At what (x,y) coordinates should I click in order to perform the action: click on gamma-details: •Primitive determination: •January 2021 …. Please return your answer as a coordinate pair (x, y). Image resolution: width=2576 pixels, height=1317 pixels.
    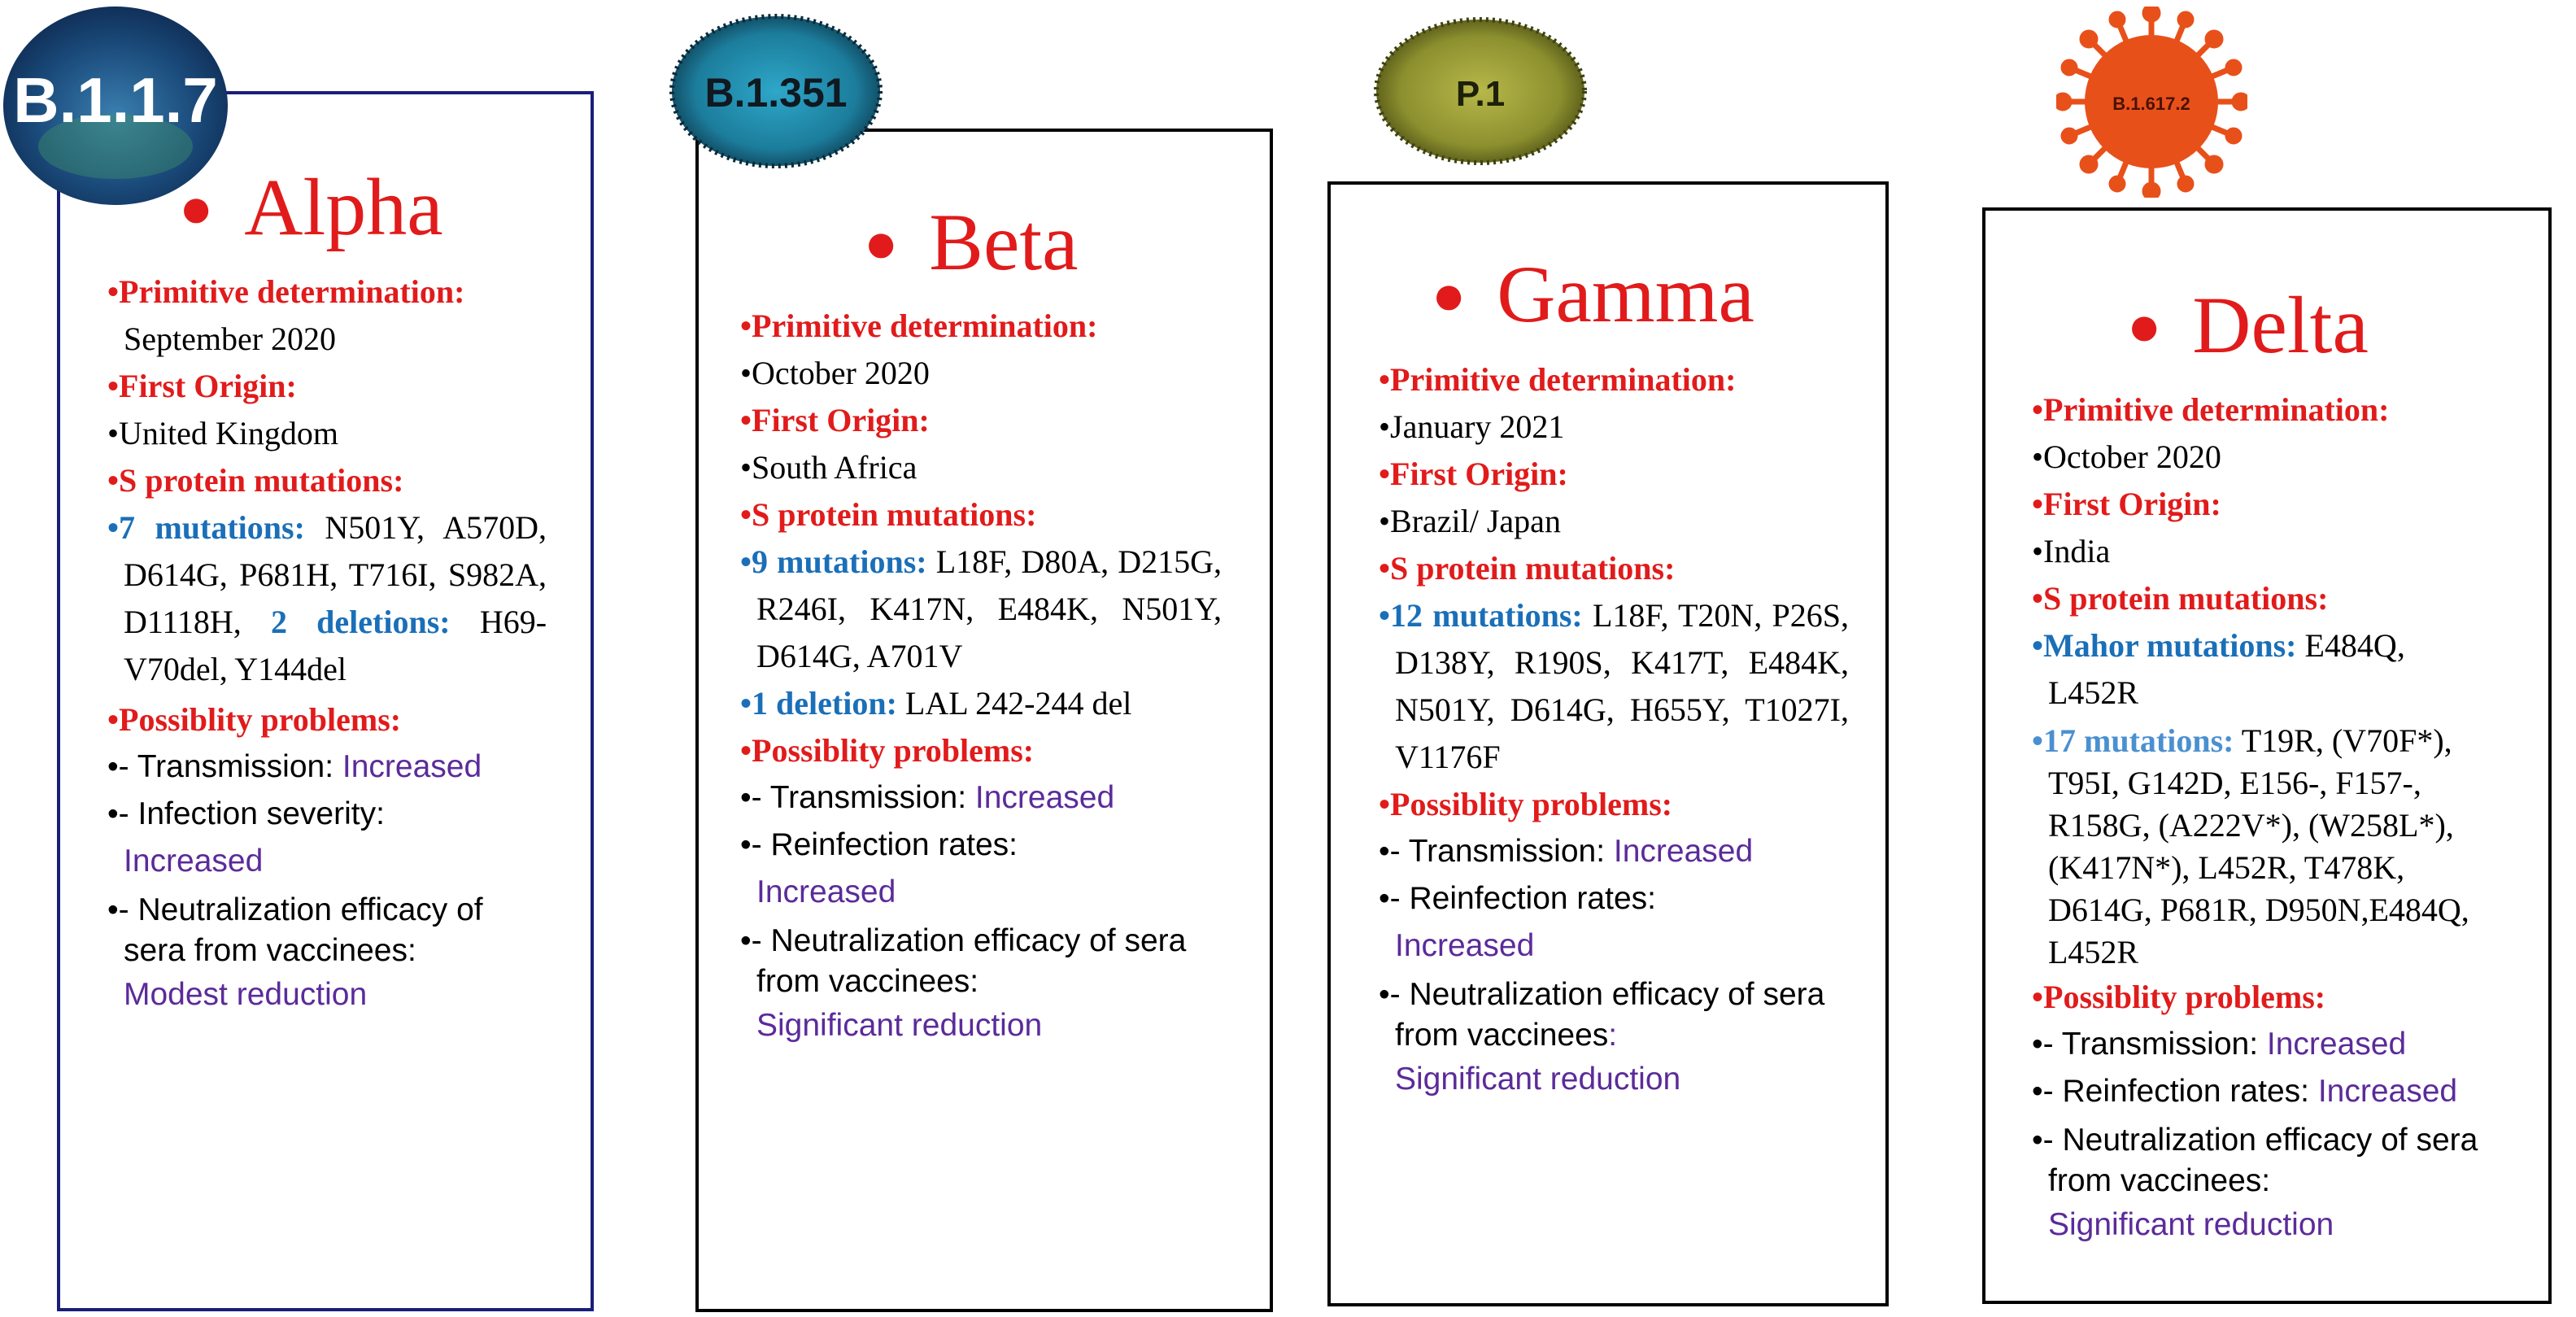
    Looking at the image, I should click on (1614, 729).